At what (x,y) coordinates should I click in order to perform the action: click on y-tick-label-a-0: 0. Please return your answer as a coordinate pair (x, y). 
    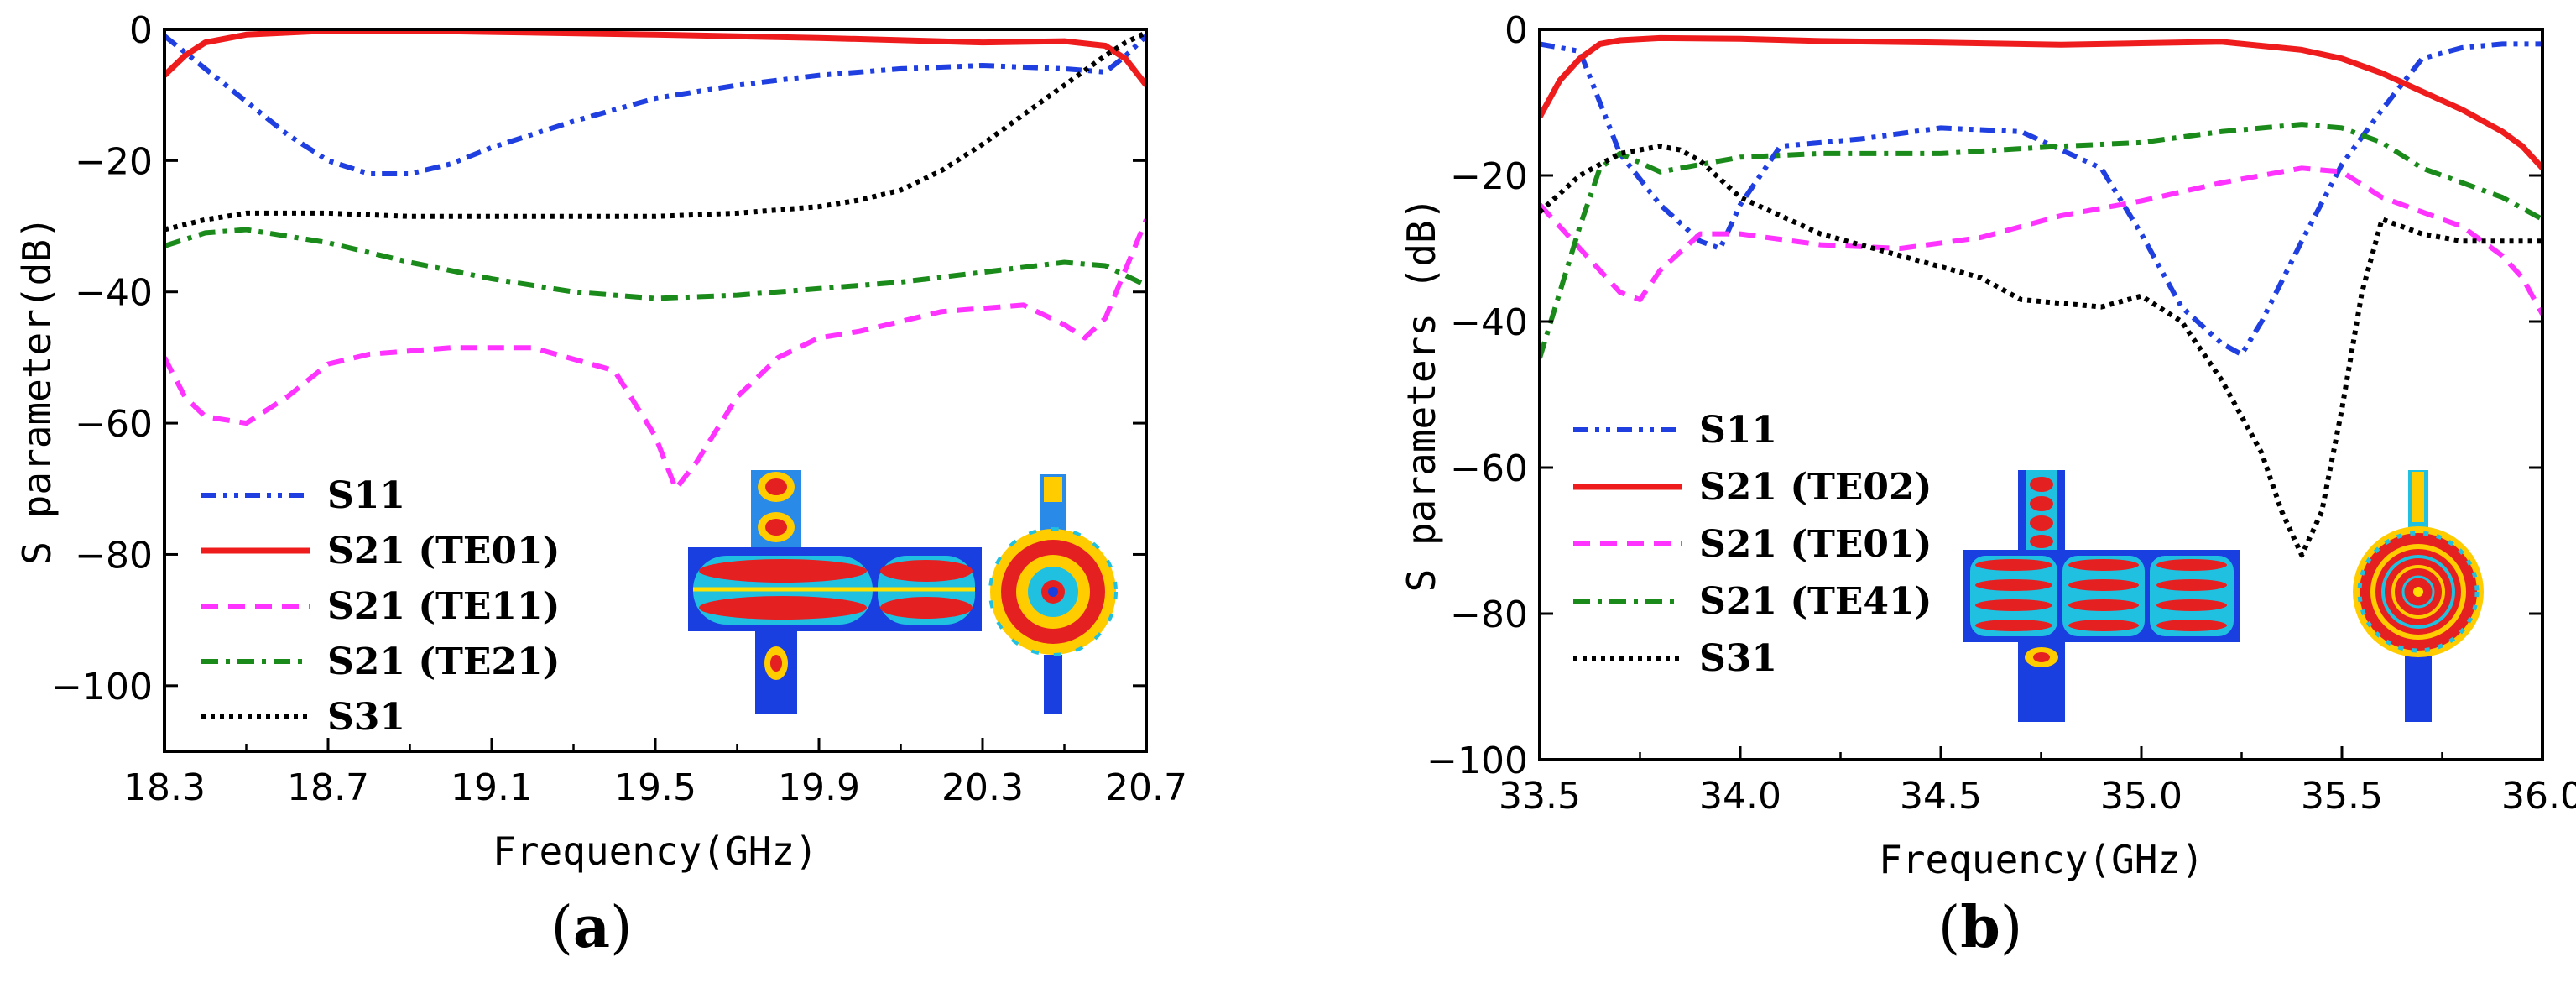
    Looking at the image, I should click on (141, 30).